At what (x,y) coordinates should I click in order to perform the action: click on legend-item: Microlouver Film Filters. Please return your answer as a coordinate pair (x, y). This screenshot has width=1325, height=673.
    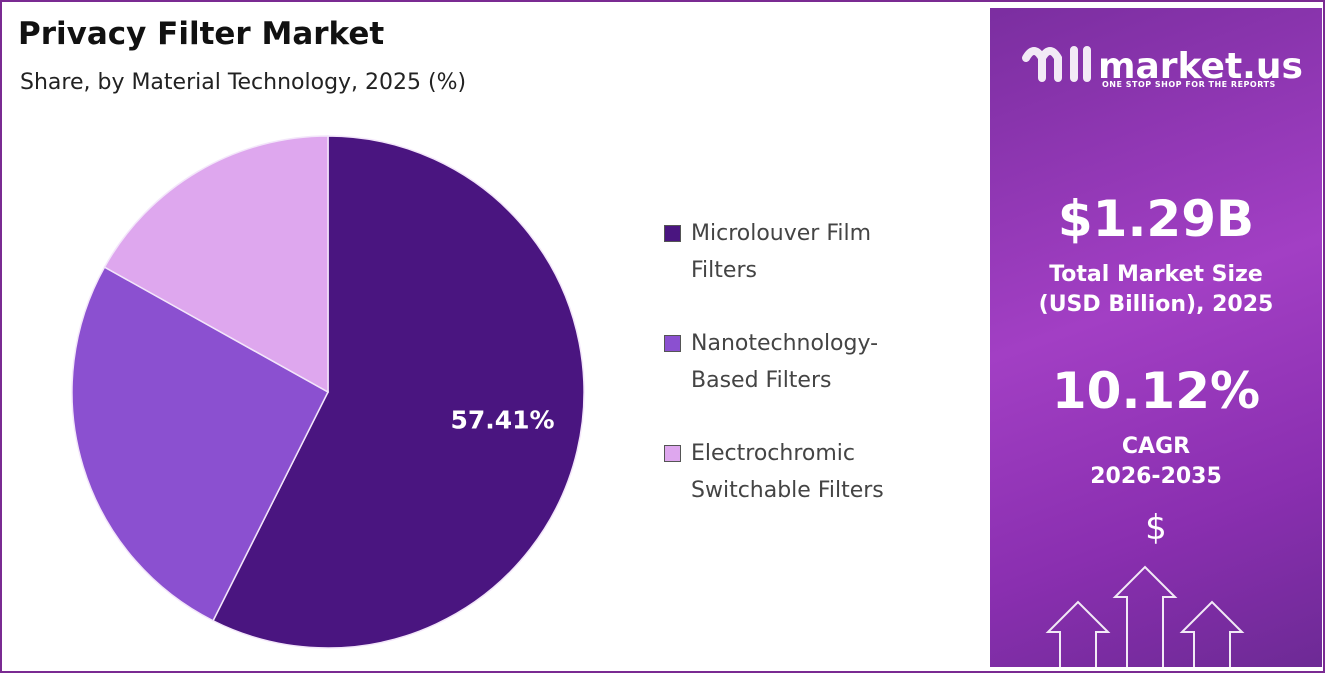
    Looking at the image, I should click on (784, 252).